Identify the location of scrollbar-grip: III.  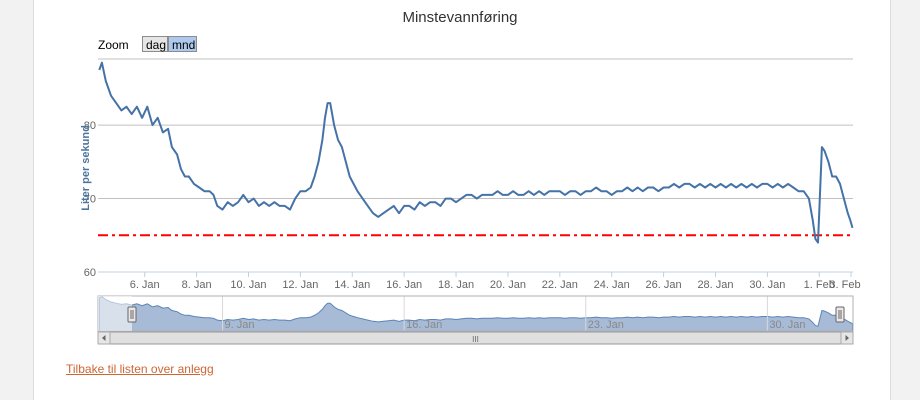
(475, 339).